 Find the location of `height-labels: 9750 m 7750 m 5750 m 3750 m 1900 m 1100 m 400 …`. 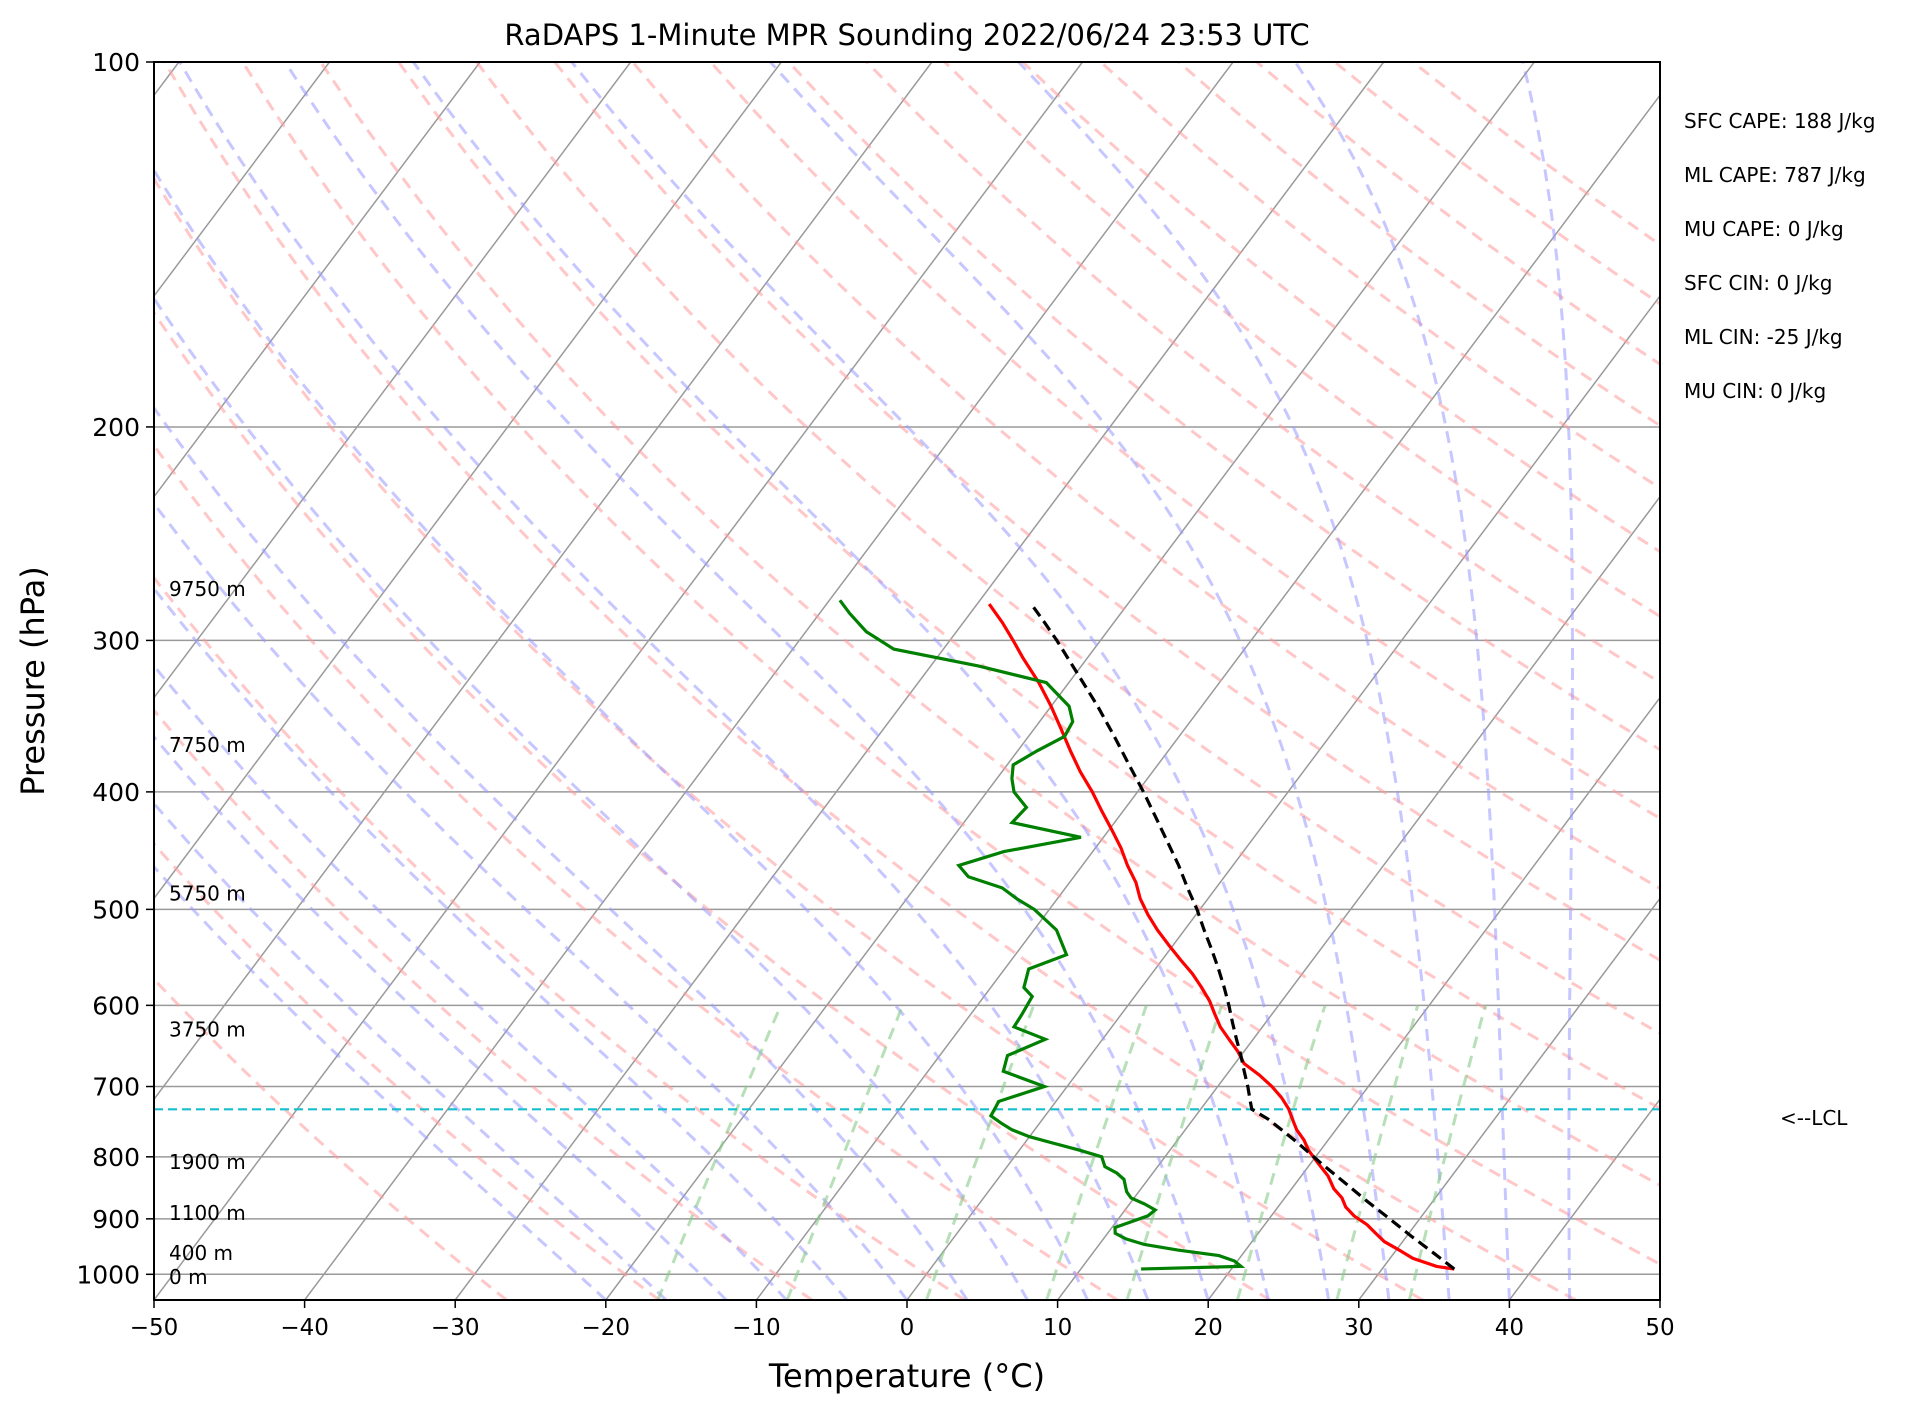

height-labels: 9750 m 7750 m 5750 m 3750 m 1900 m 1100 m 400 … is located at coordinates (207, 933).